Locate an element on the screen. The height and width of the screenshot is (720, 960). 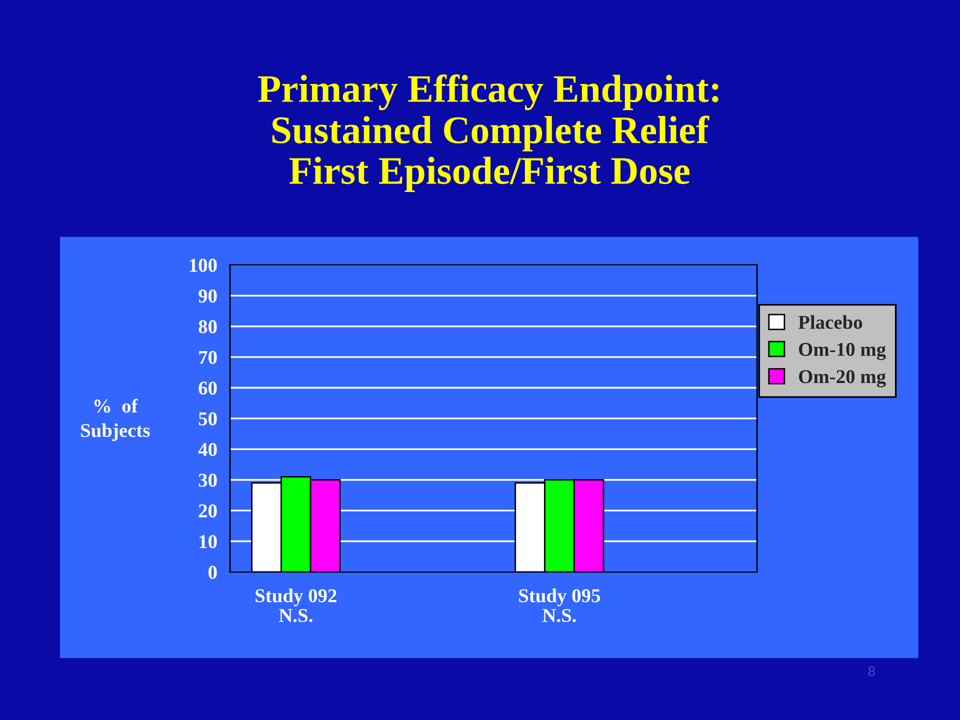
legend-label: Om-10 mg is located at coordinates (842, 351).